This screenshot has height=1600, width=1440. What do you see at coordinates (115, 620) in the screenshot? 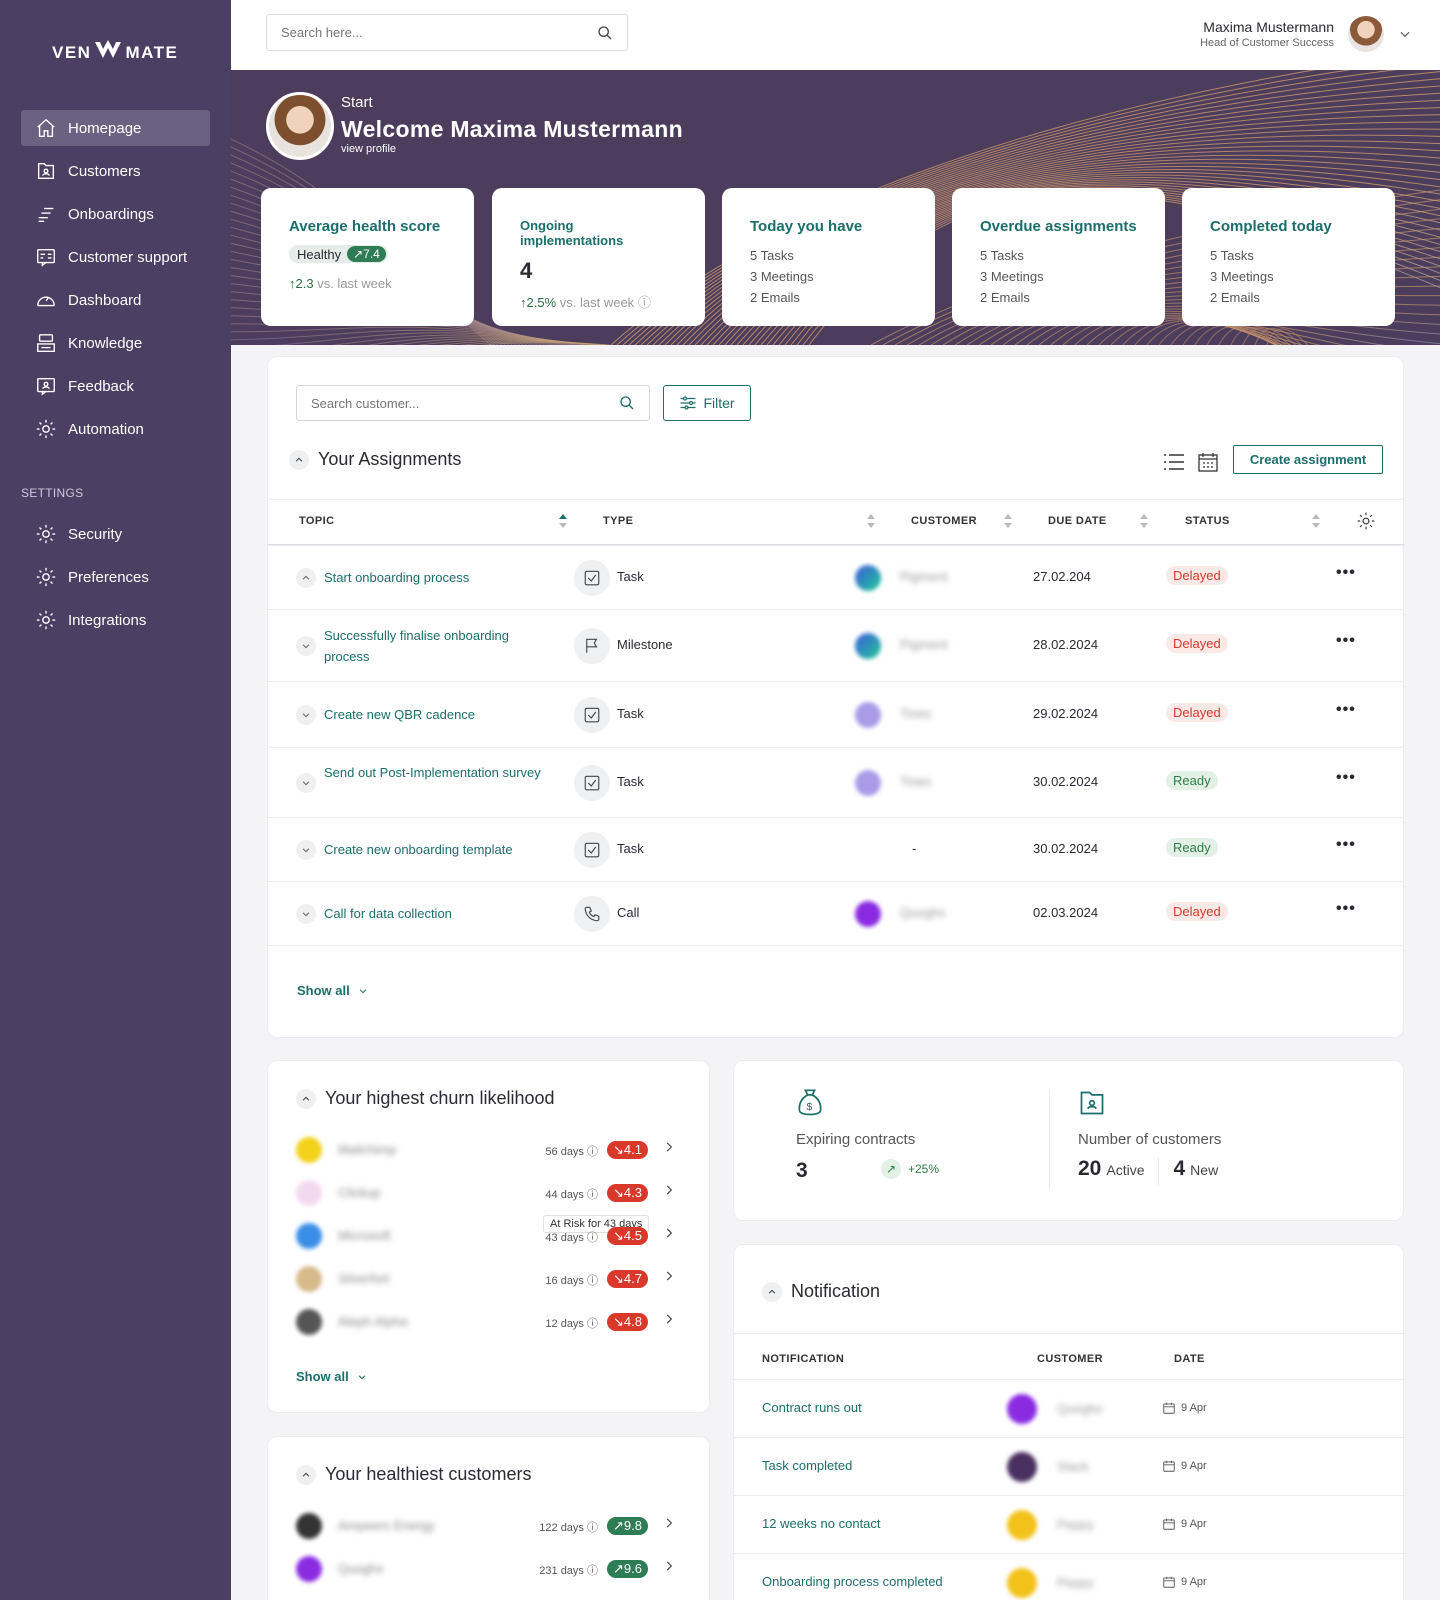
I see `sidebar-item-integrations: Integrations` at bounding box center [115, 620].